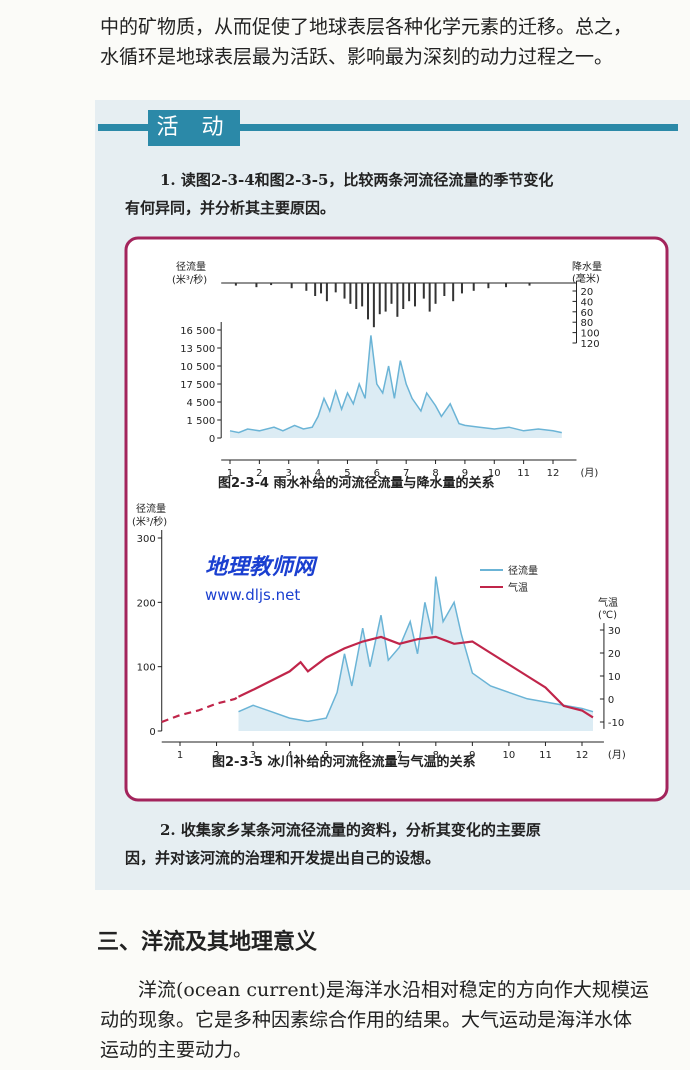  Describe the element at coordinates (283, 858) in the screenshot. I see `question: 因，并对该河流的治理和开发提出自己的设想。` at that location.